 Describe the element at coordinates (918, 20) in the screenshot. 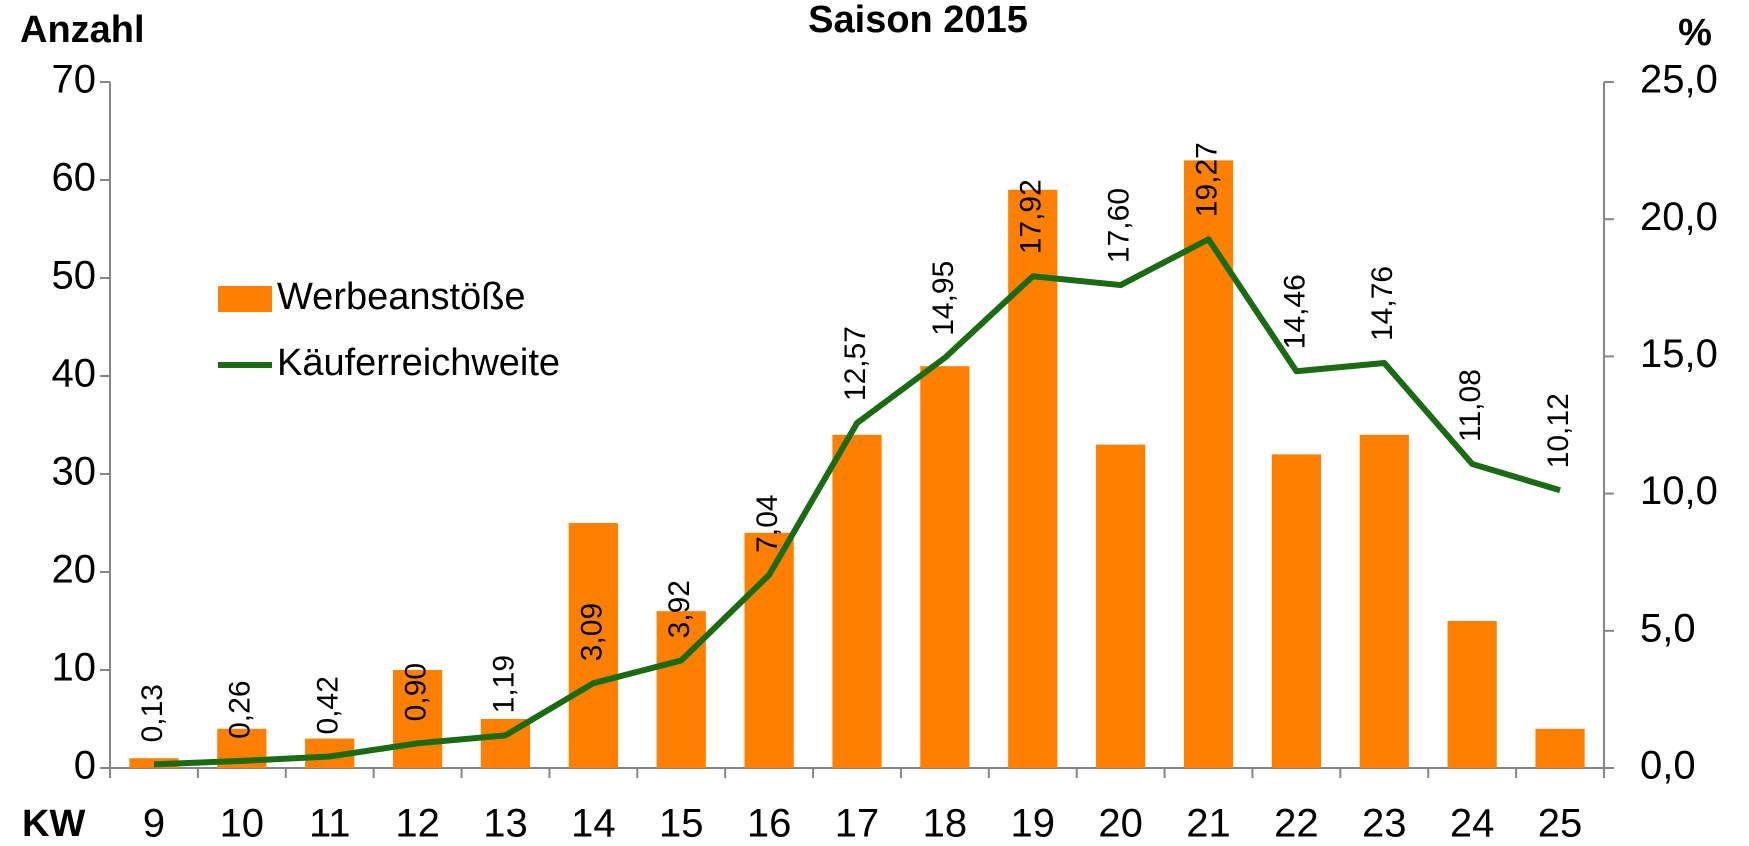

I see `chart-title: Saison 2015` at that location.